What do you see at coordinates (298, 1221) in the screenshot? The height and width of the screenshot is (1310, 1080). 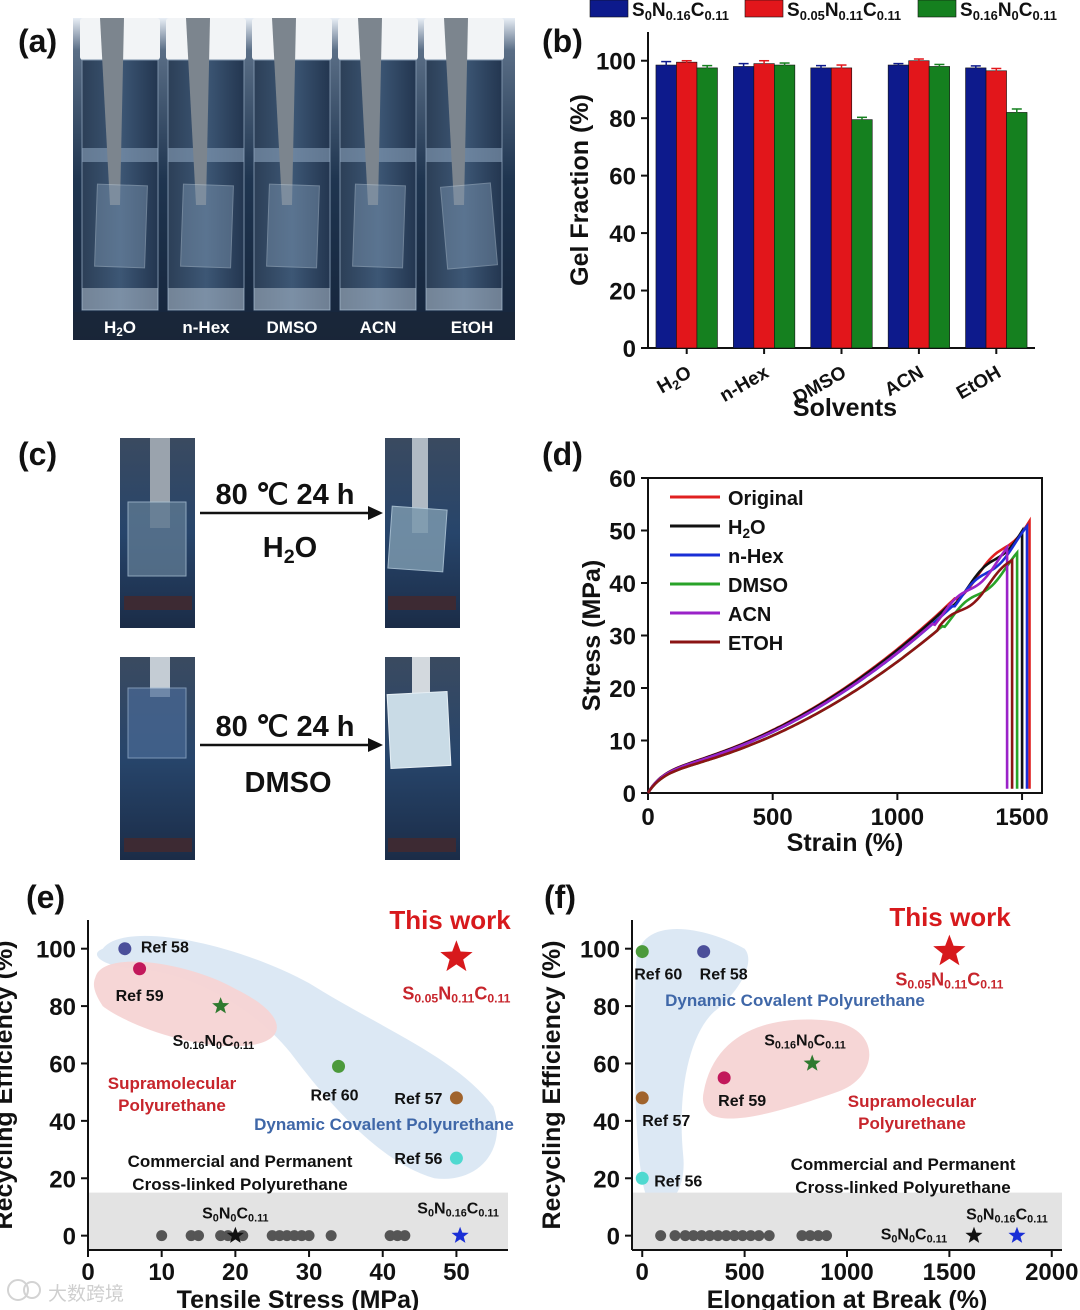 I see `region-commercial` at bounding box center [298, 1221].